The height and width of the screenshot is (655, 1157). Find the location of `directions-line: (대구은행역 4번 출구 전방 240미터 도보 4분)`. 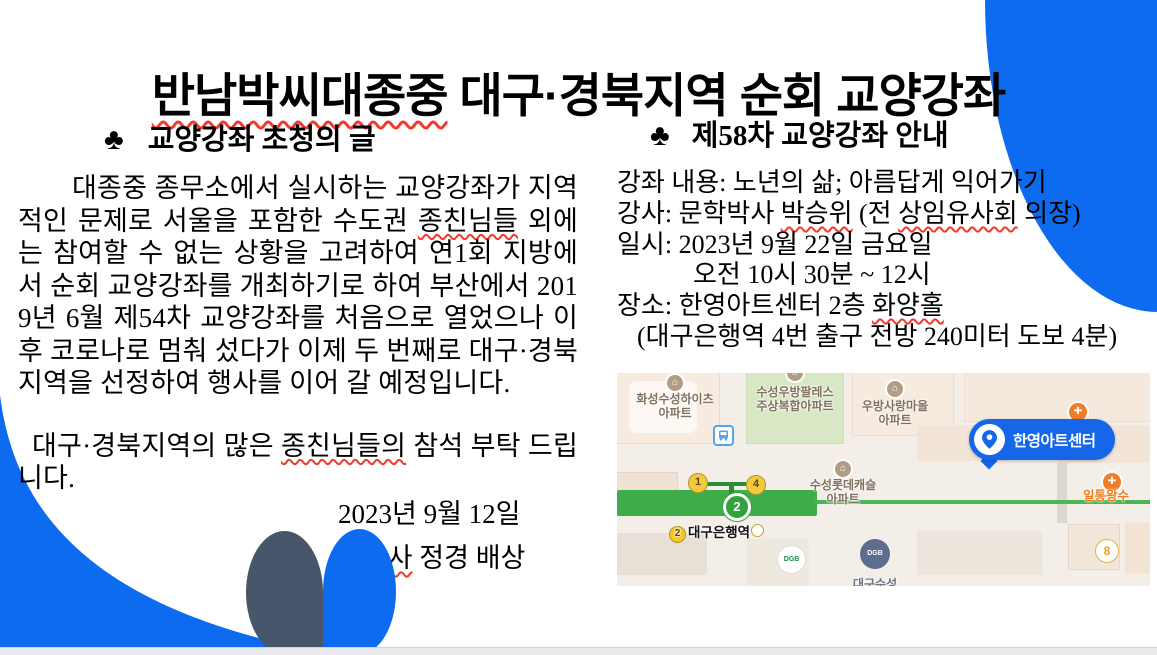

directions-line: (대구은행역 4번 출구 전방 240미터 도보 4분) is located at coordinates (877, 336).